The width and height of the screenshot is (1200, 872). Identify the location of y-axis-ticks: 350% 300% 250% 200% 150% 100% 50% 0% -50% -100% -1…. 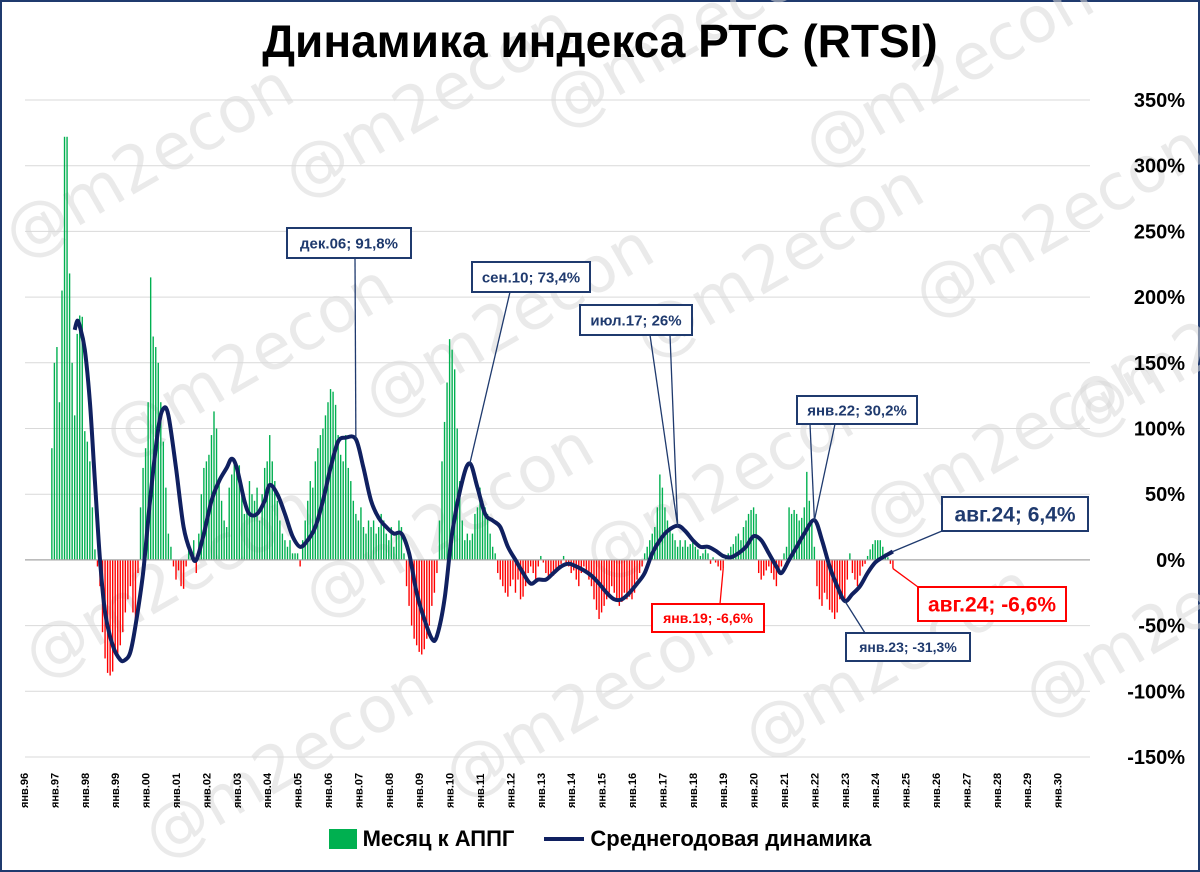
(1156, 429).